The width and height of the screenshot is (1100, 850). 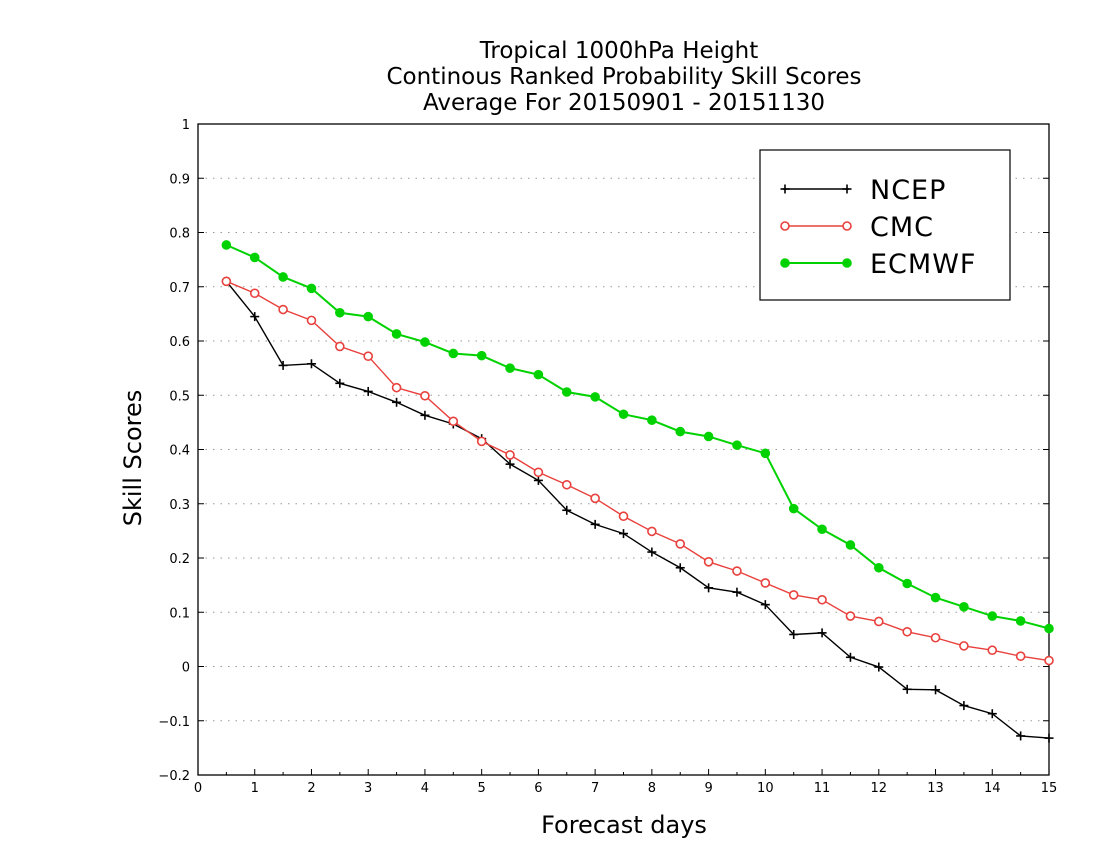 I want to click on legend-box, so click(x=885, y=225).